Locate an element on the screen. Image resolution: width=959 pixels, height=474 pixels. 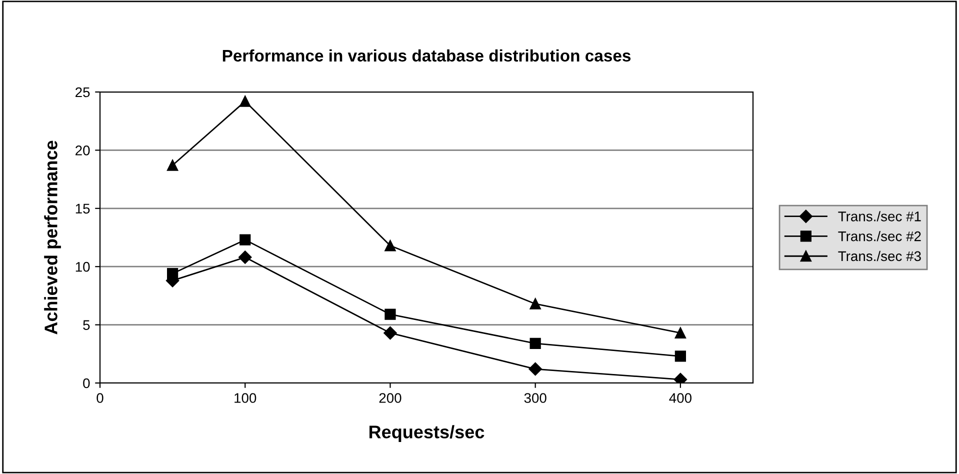
x-tick-label: 0 is located at coordinates (100, 398).